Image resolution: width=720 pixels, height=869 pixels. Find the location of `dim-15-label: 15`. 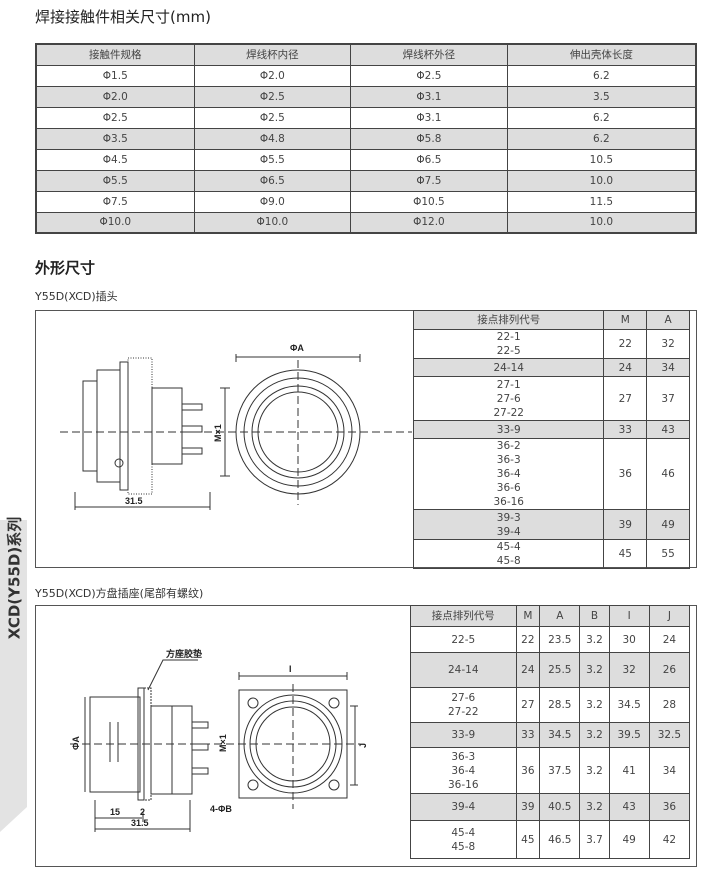

dim-15-label: 15 is located at coordinates (115, 812).